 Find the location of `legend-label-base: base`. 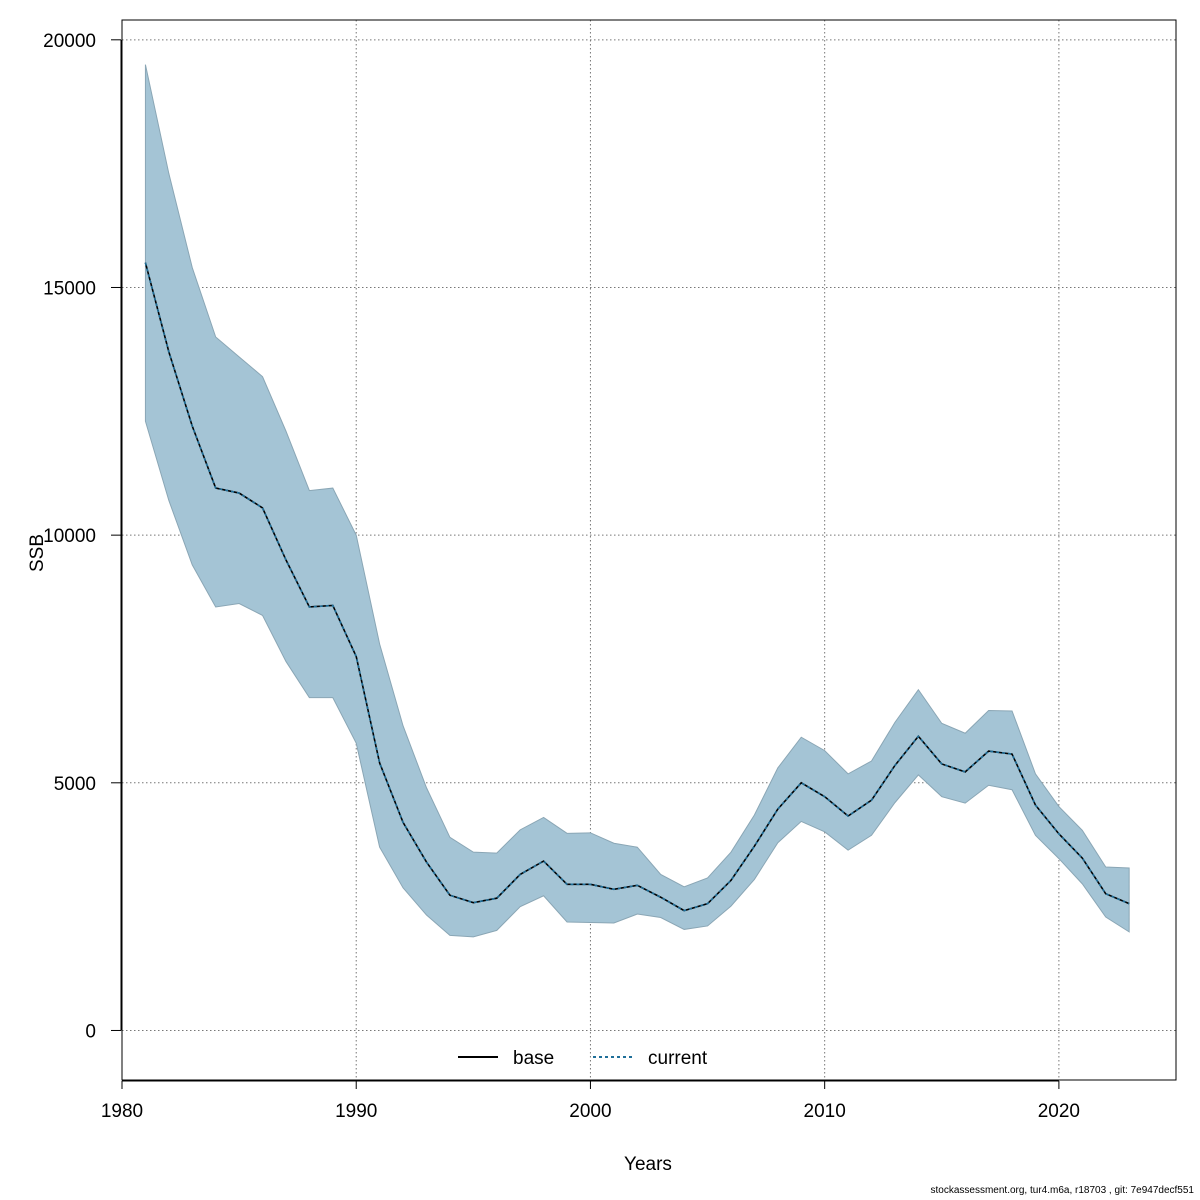

legend-label-base: base is located at coordinates (533, 1058).